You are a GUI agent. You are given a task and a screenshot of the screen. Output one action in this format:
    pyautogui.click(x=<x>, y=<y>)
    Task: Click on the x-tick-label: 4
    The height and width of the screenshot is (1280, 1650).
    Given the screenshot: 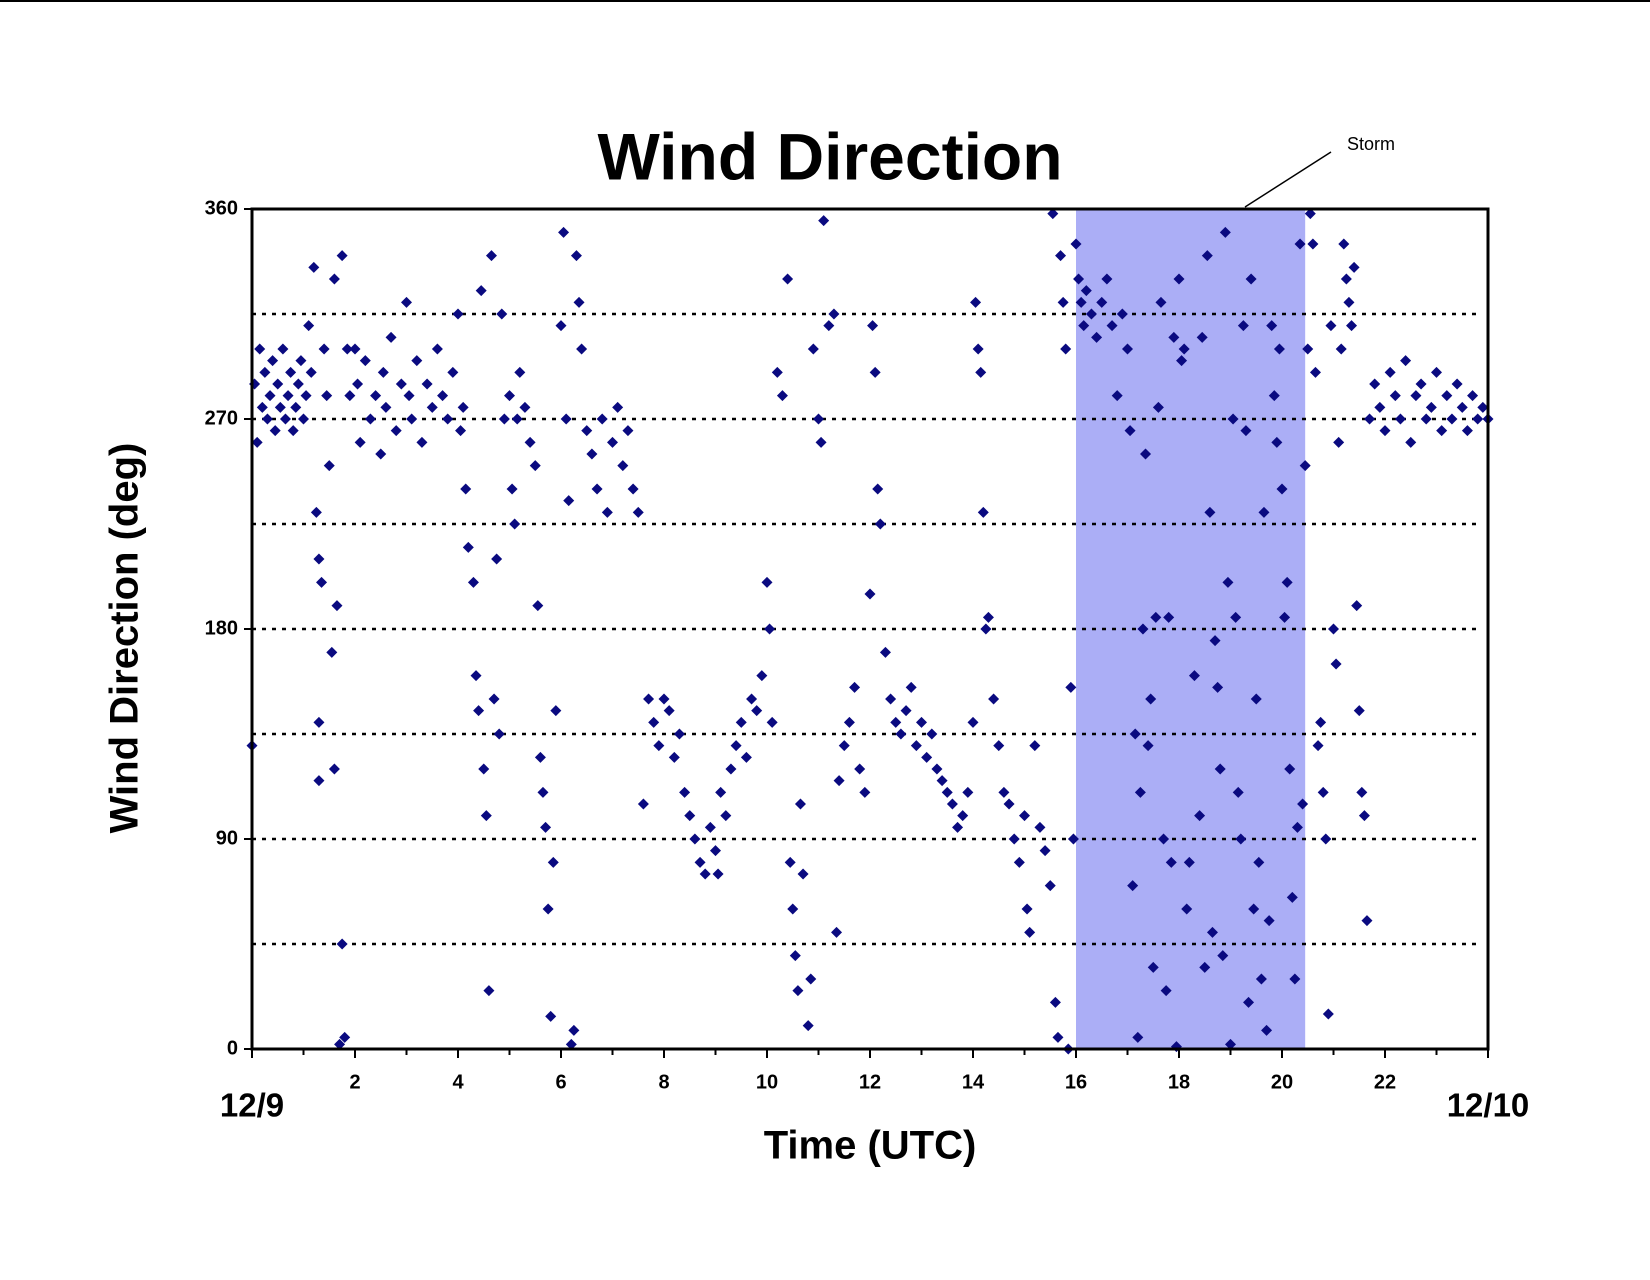 What is the action you would take?
    pyautogui.click(x=458, y=1082)
    